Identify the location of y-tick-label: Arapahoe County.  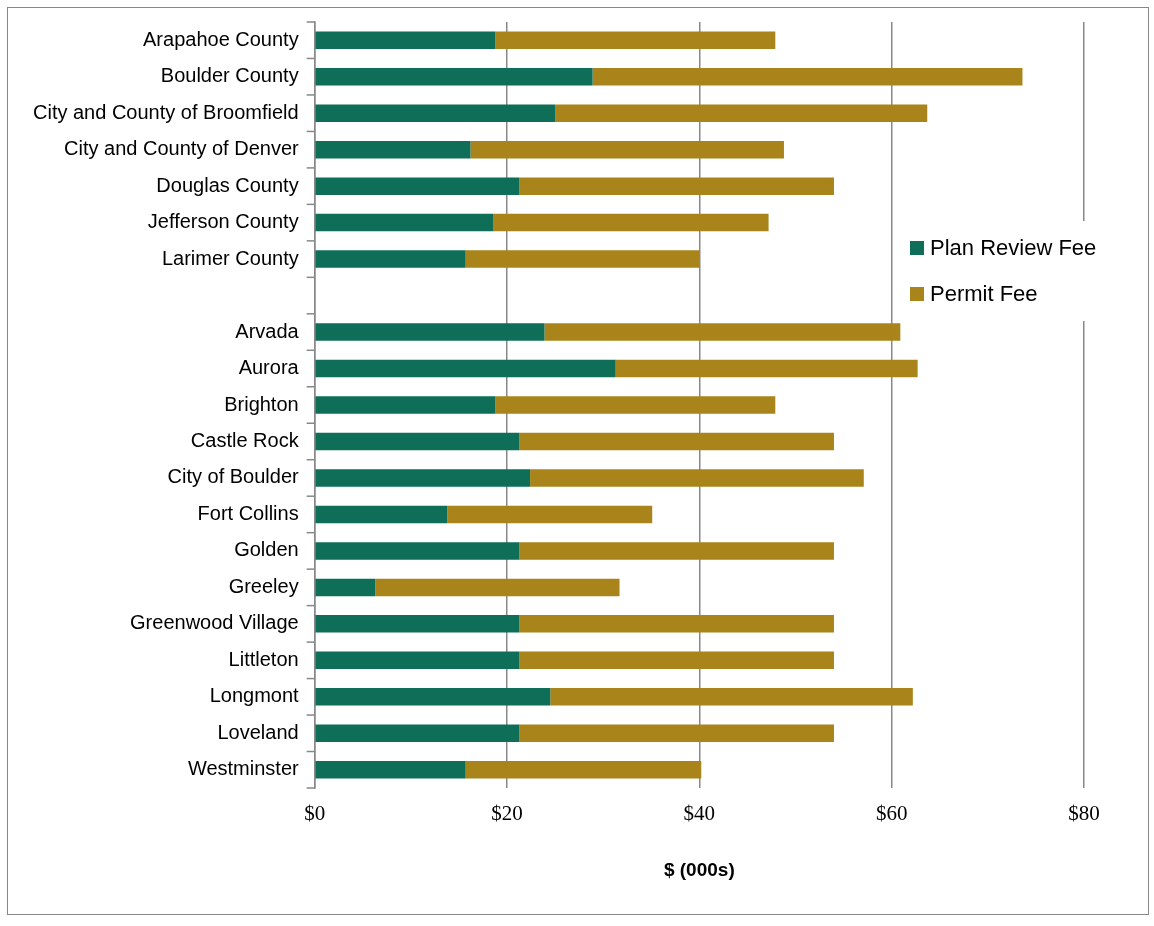
(221, 38).